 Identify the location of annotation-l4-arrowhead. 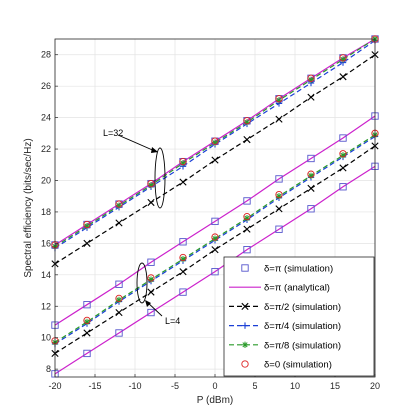
(148, 303).